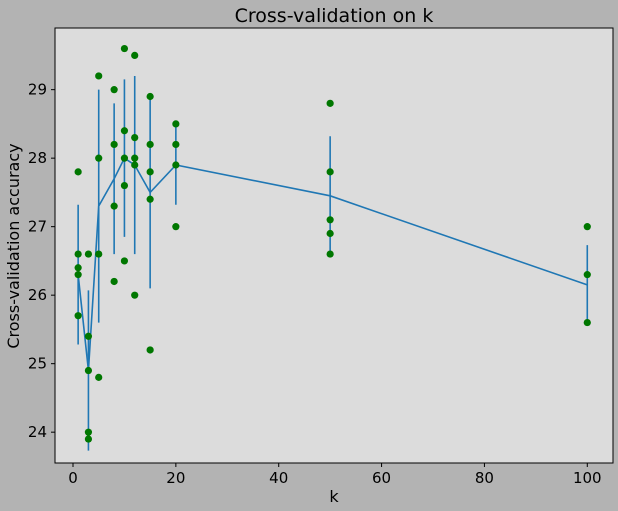  I want to click on chart-title: Cross-validation on k, so click(334, 16).